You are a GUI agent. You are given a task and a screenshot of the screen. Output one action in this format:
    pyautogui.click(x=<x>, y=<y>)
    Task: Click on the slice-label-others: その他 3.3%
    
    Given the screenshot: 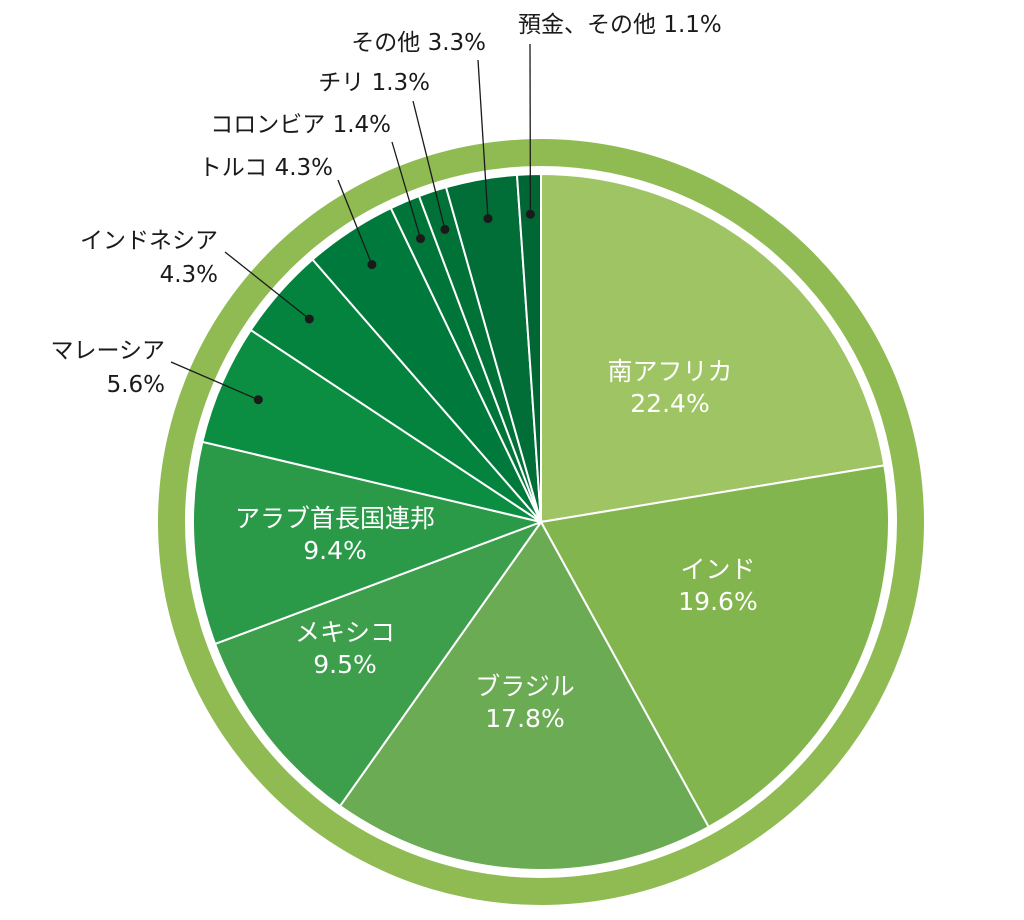 What is the action you would take?
    pyautogui.click(x=418, y=43)
    